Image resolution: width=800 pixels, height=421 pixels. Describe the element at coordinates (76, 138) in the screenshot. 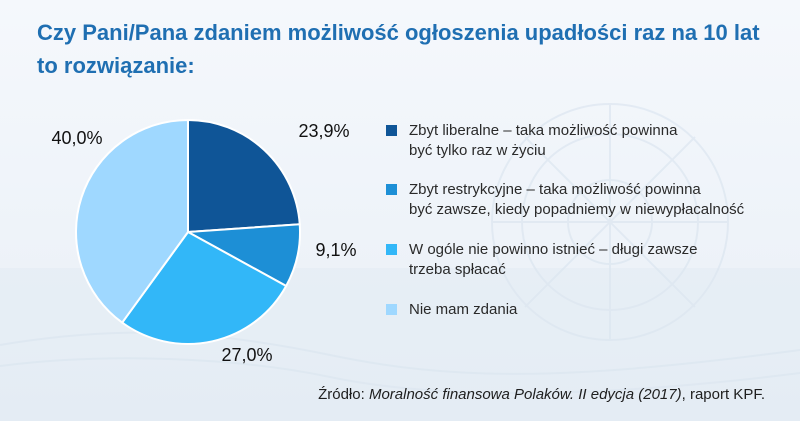

I see `pie-slice-label: 40,0%` at that location.